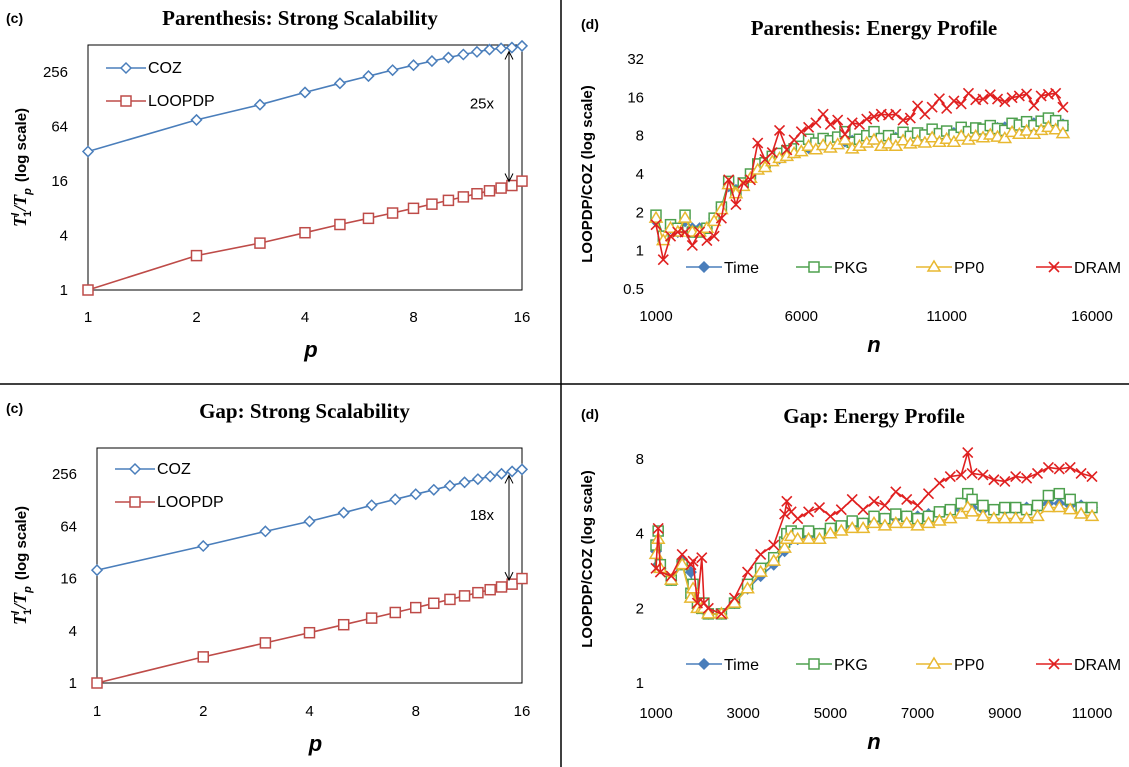 Image resolution: width=1129 pixels, height=767 pixels. Describe the element at coordinates (509, 576) in the screenshot. I see `gap-arrow-head-bottom` at that location.